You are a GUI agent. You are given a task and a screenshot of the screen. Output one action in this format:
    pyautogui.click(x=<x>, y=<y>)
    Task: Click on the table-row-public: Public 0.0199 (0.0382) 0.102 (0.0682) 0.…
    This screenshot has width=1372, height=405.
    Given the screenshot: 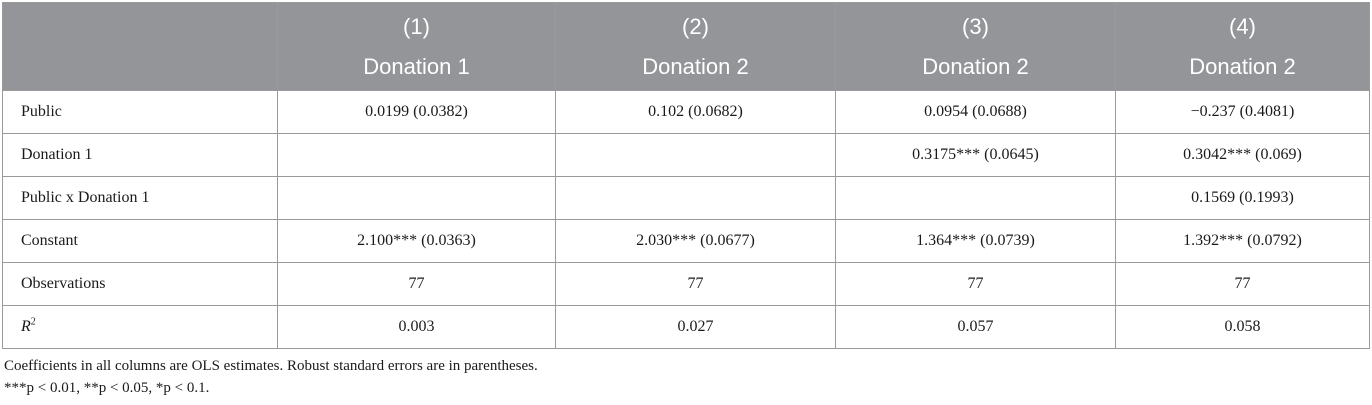 What is the action you would take?
    pyautogui.click(x=686, y=112)
    